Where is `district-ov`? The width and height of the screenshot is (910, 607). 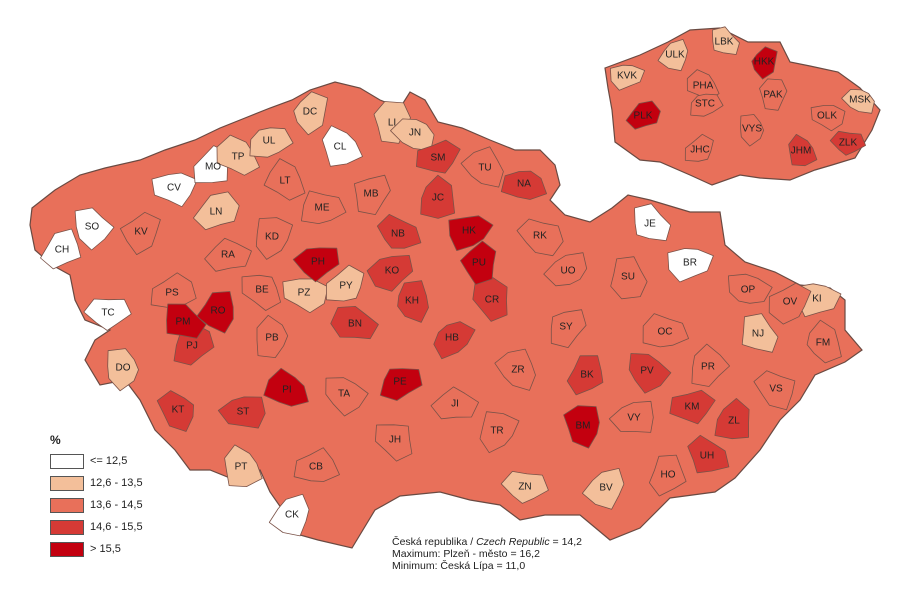 district-ov is located at coordinates (790, 303).